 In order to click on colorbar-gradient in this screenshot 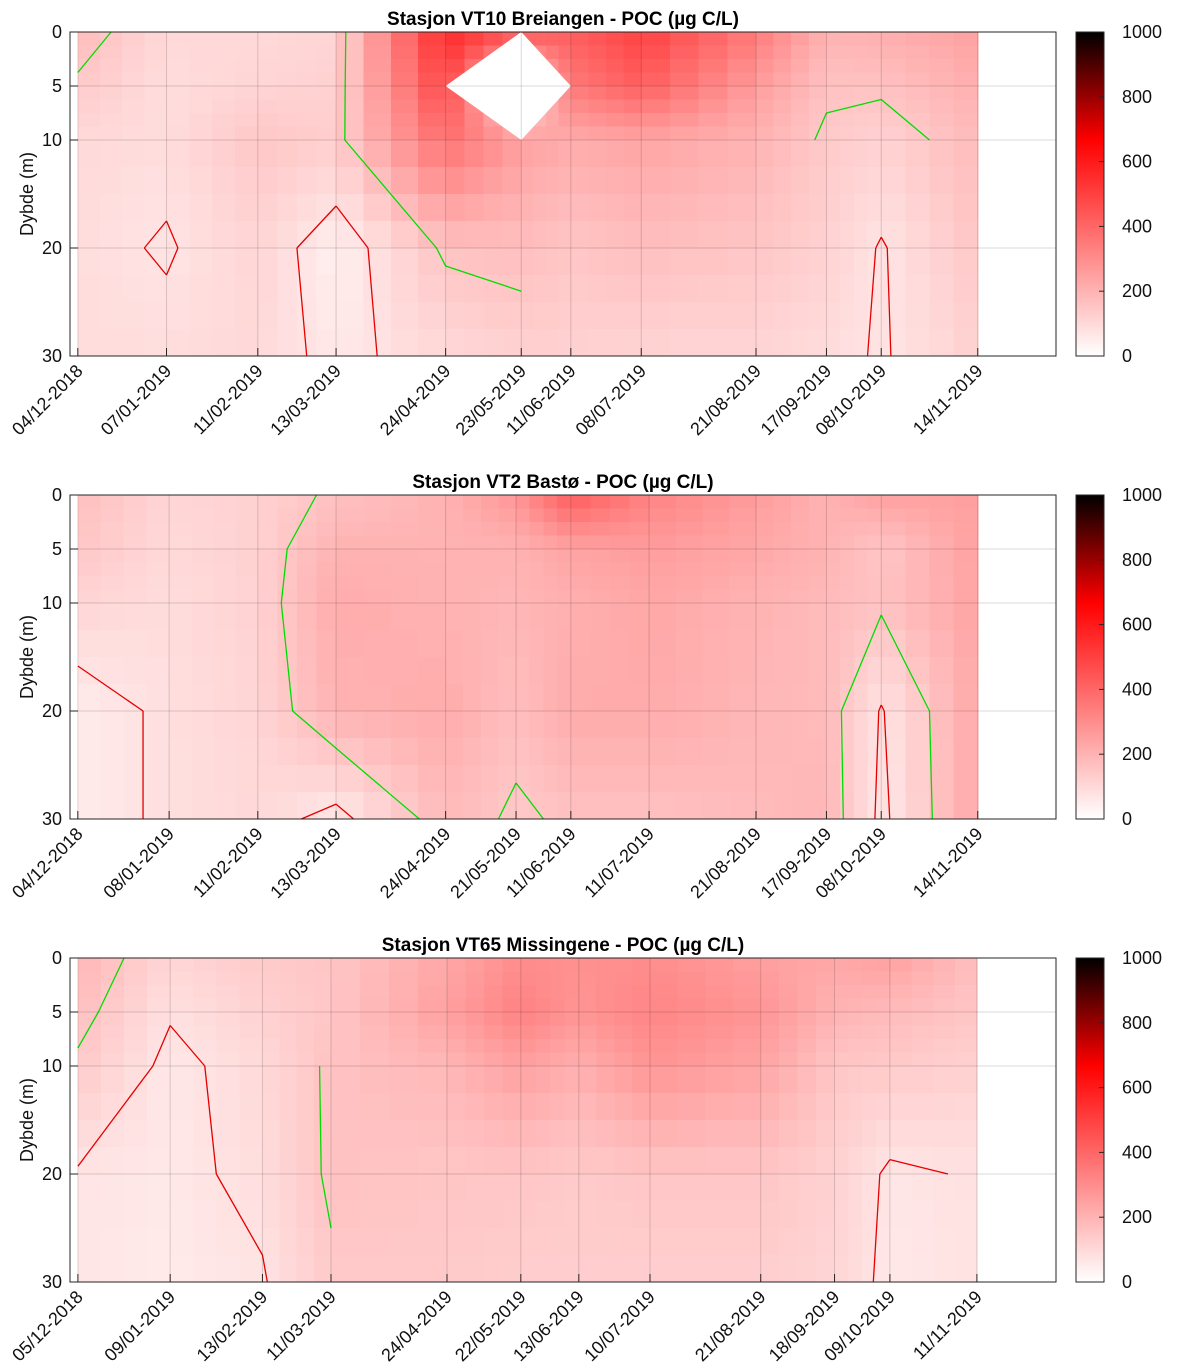, I will do `click(1090, 1120)`.